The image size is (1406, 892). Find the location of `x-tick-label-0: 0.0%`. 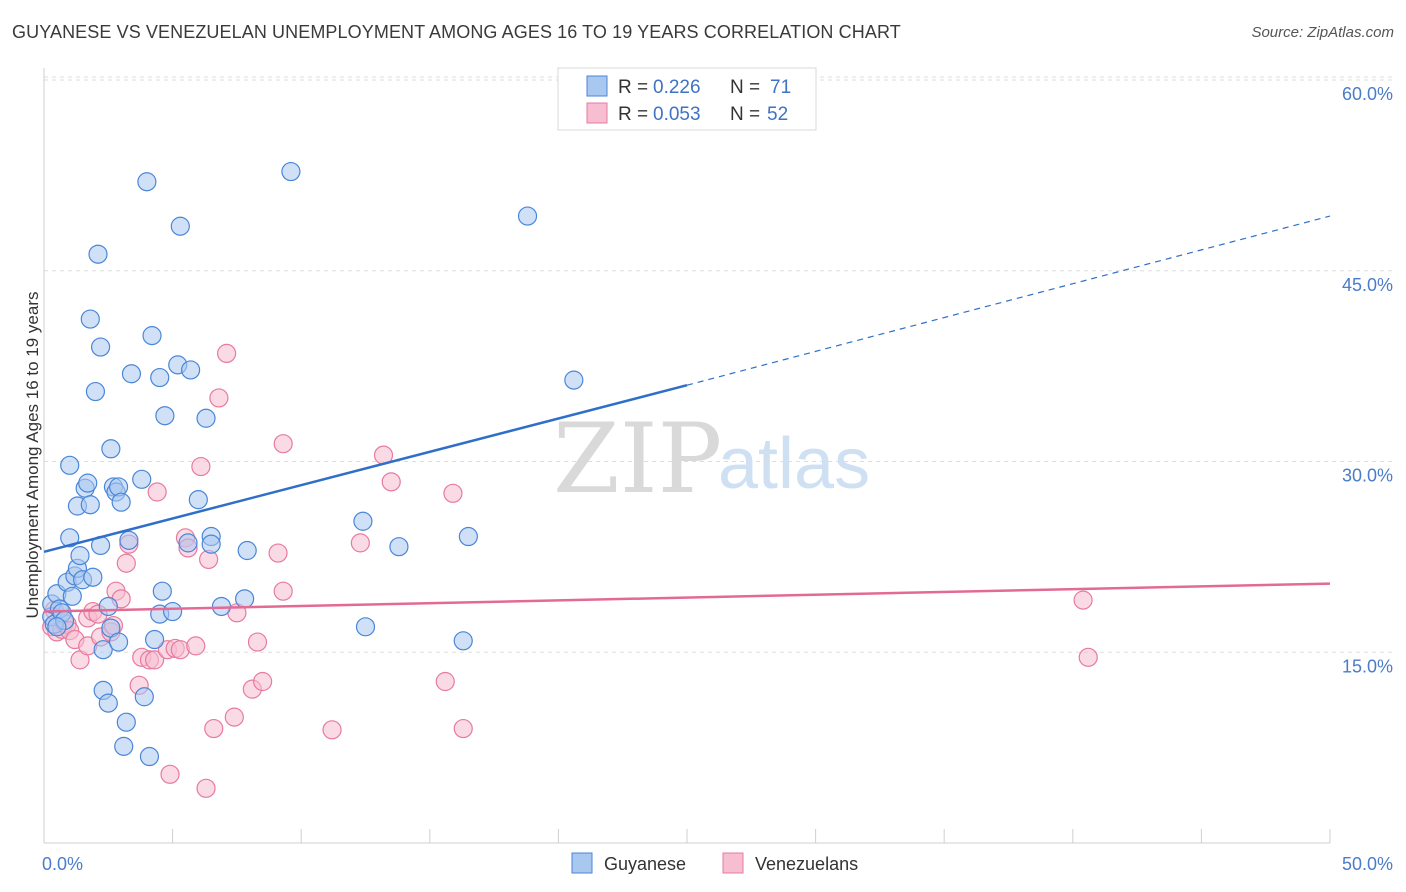

x-tick-label-0: 0.0% is located at coordinates (62, 864).